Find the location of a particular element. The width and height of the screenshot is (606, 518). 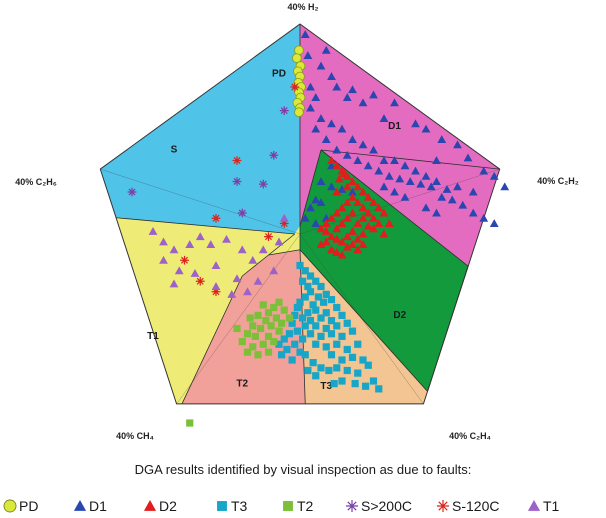

legend-item: T1 is located at coordinates (543, 506).